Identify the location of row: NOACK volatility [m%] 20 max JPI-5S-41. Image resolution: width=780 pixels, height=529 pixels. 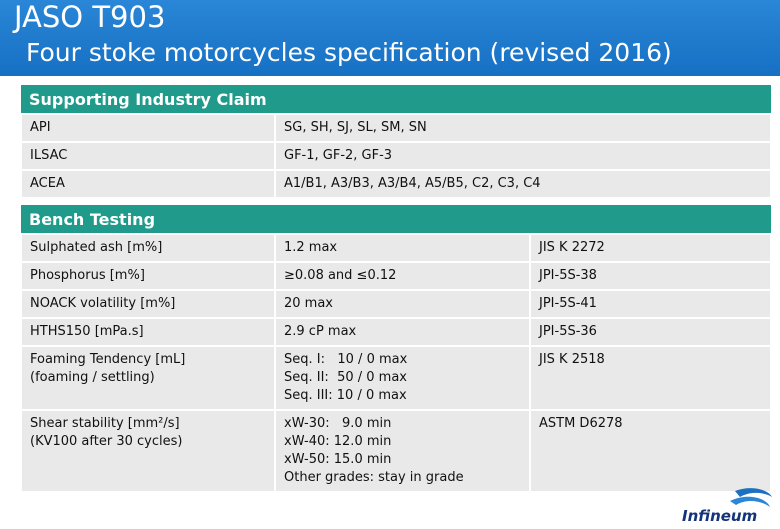
(396, 304).